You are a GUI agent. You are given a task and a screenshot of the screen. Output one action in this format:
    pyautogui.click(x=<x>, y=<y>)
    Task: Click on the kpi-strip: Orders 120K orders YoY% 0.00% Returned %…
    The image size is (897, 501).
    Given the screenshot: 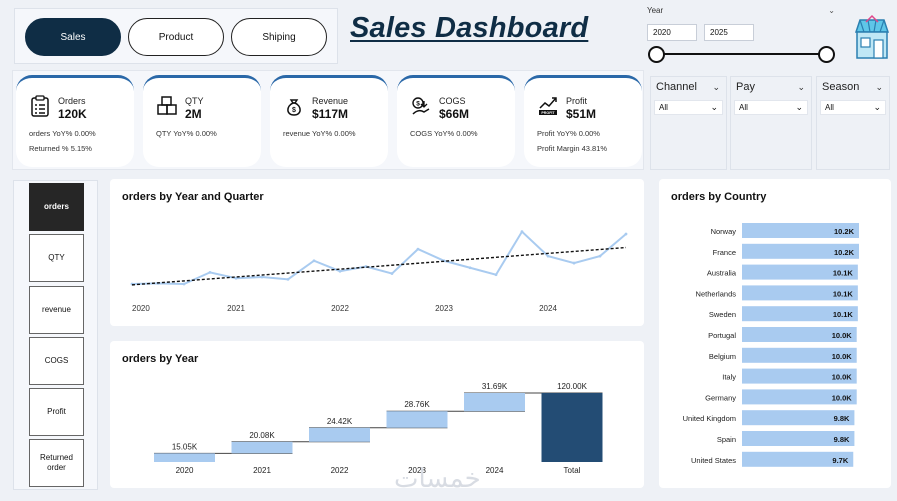 What is the action you would take?
    pyautogui.click(x=328, y=120)
    